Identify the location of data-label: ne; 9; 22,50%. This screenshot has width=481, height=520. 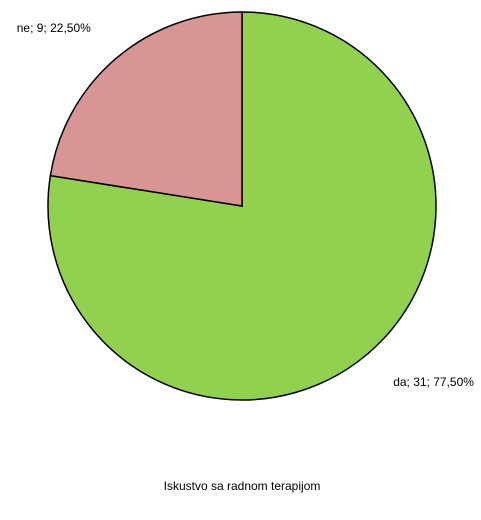
(54, 28).